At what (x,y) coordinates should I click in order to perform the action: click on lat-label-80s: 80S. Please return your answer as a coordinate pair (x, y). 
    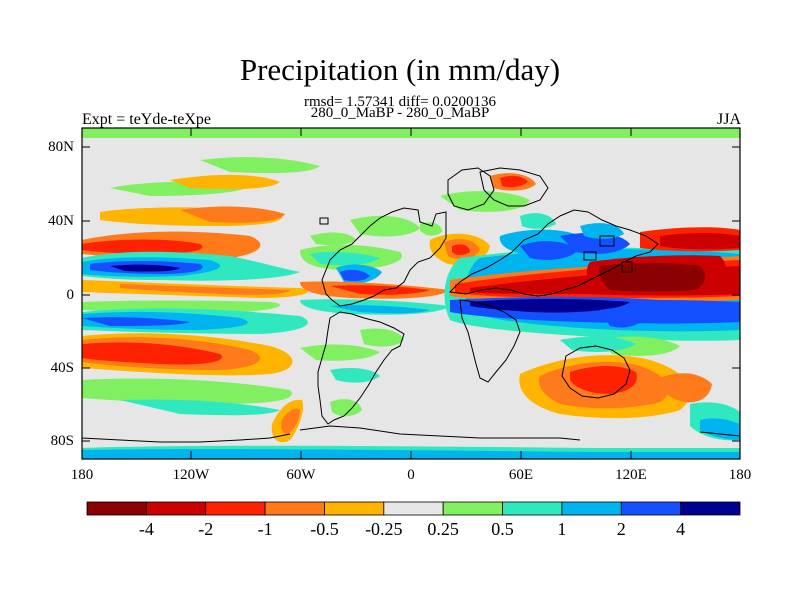
    Looking at the image, I should click on (62, 441).